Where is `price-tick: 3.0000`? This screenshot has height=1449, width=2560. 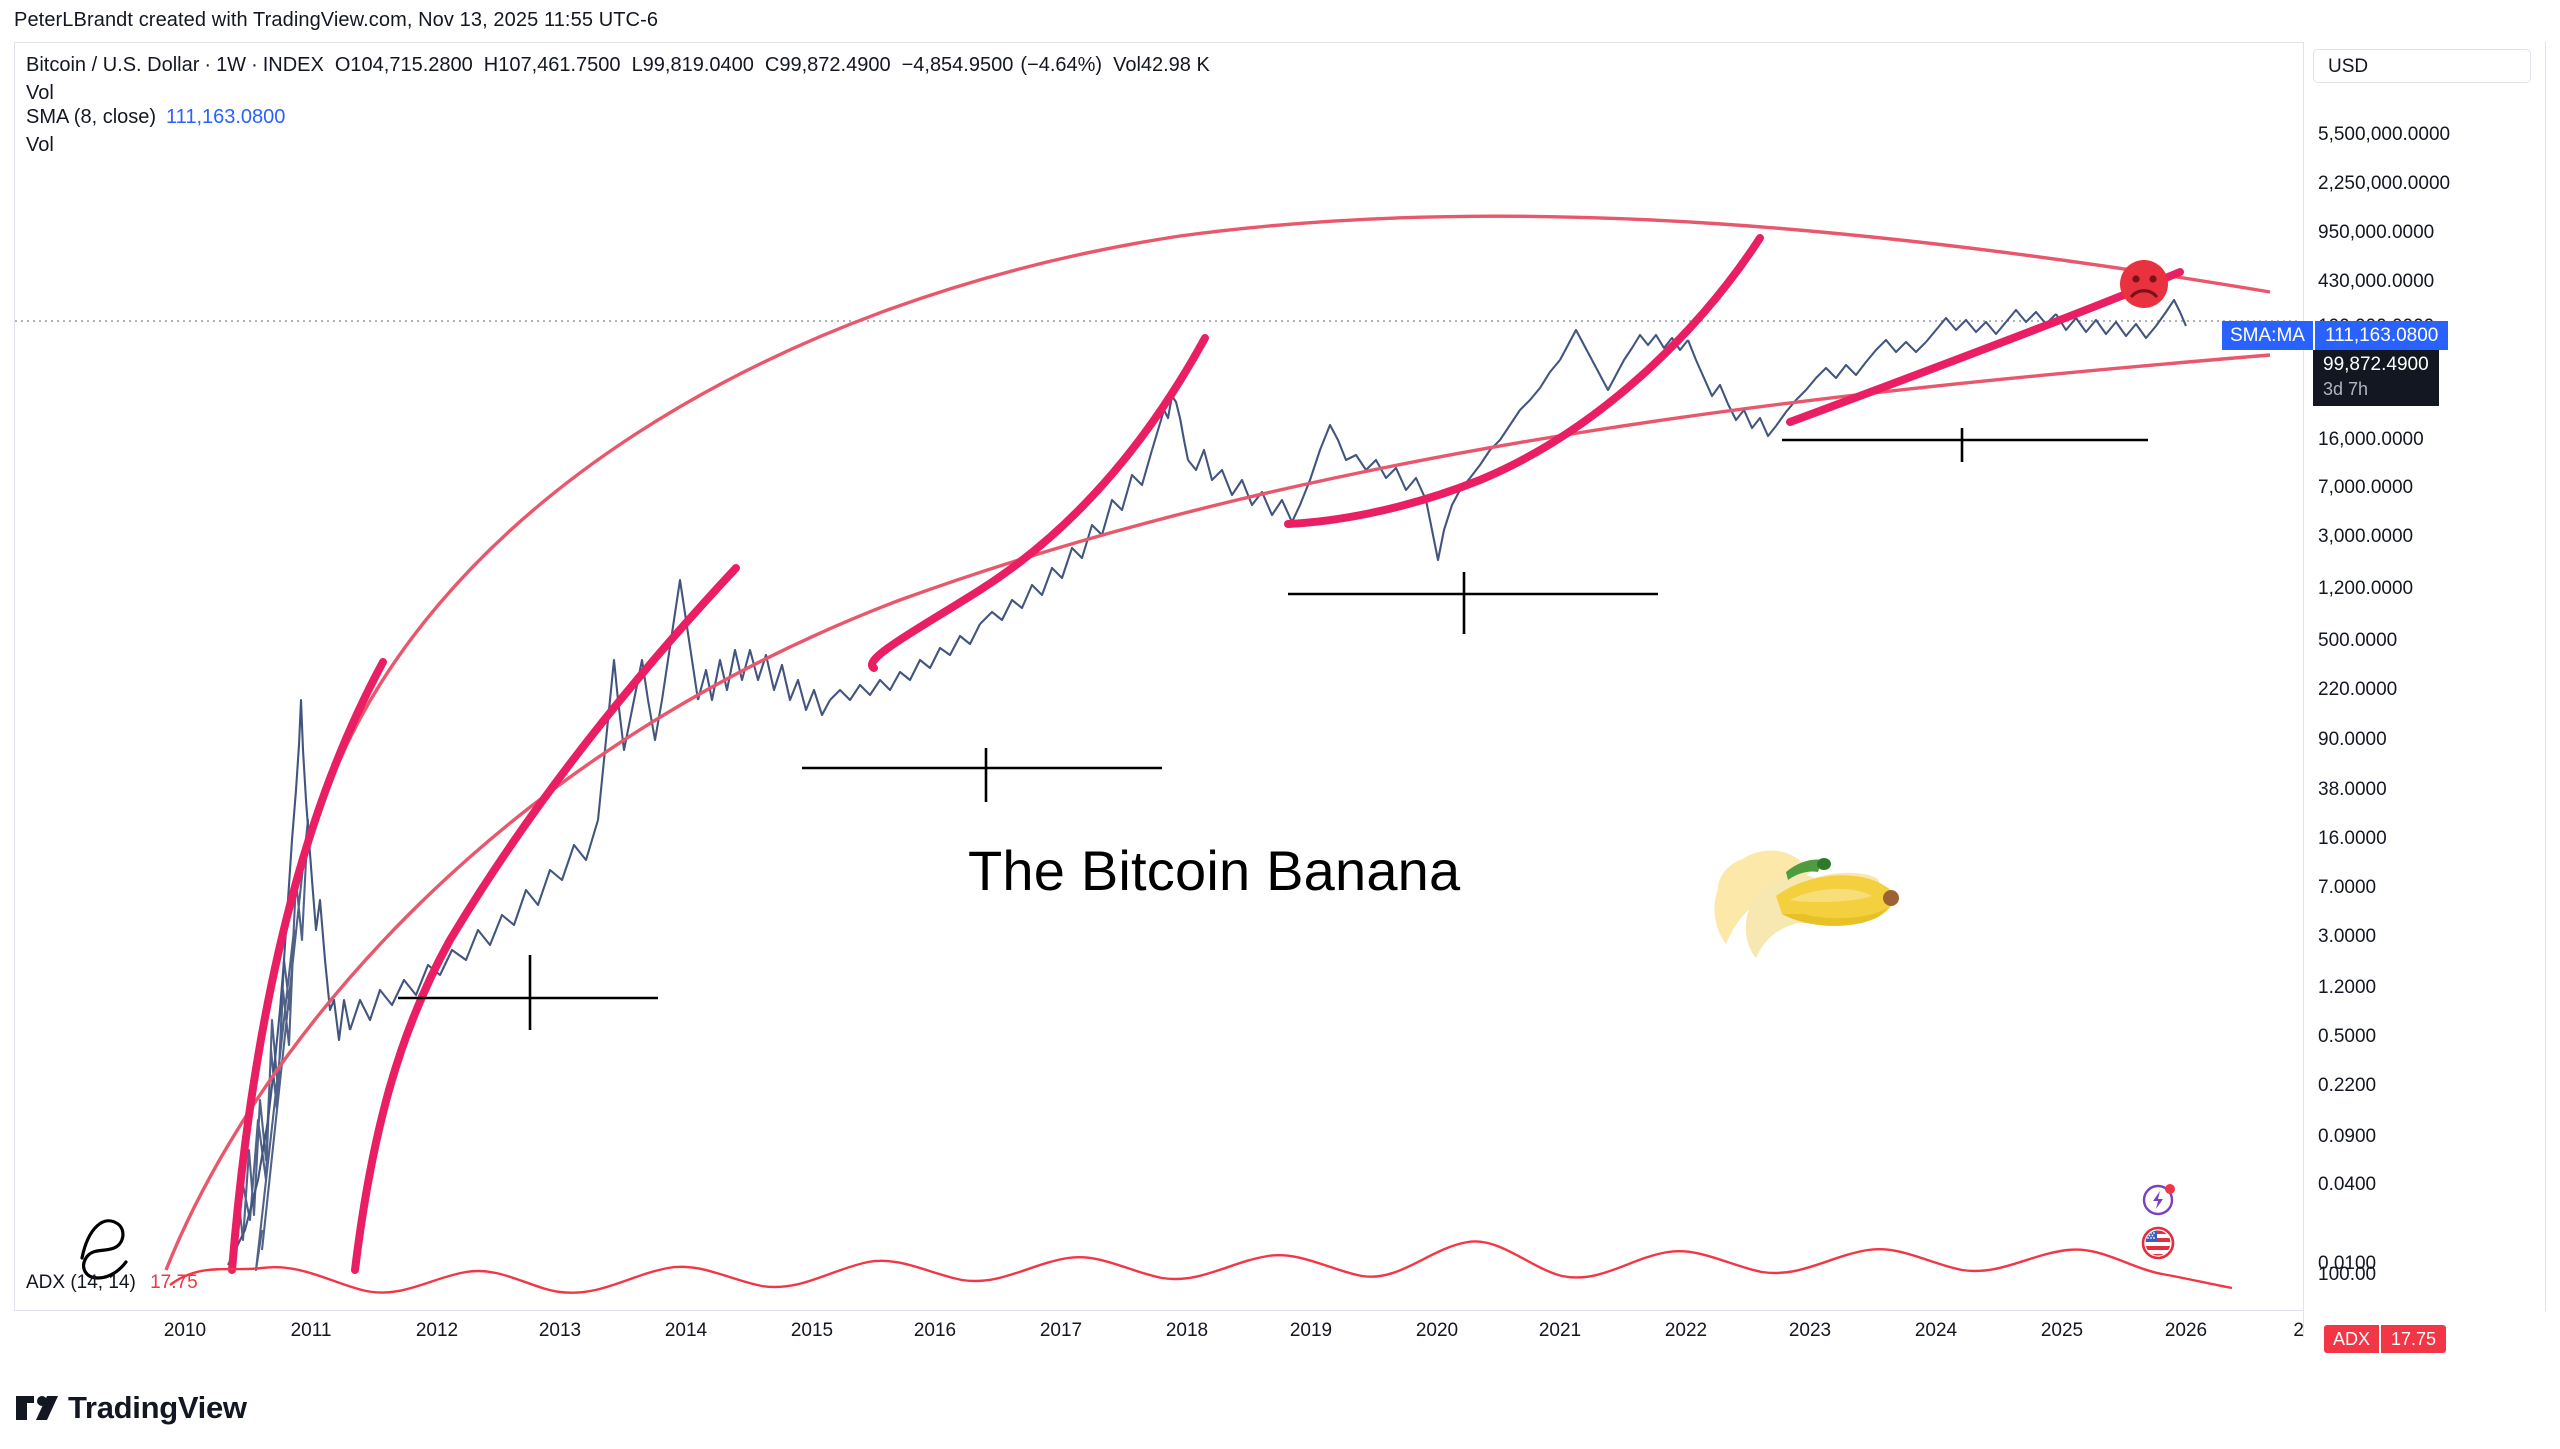 price-tick: 3.0000 is located at coordinates (2347, 936).